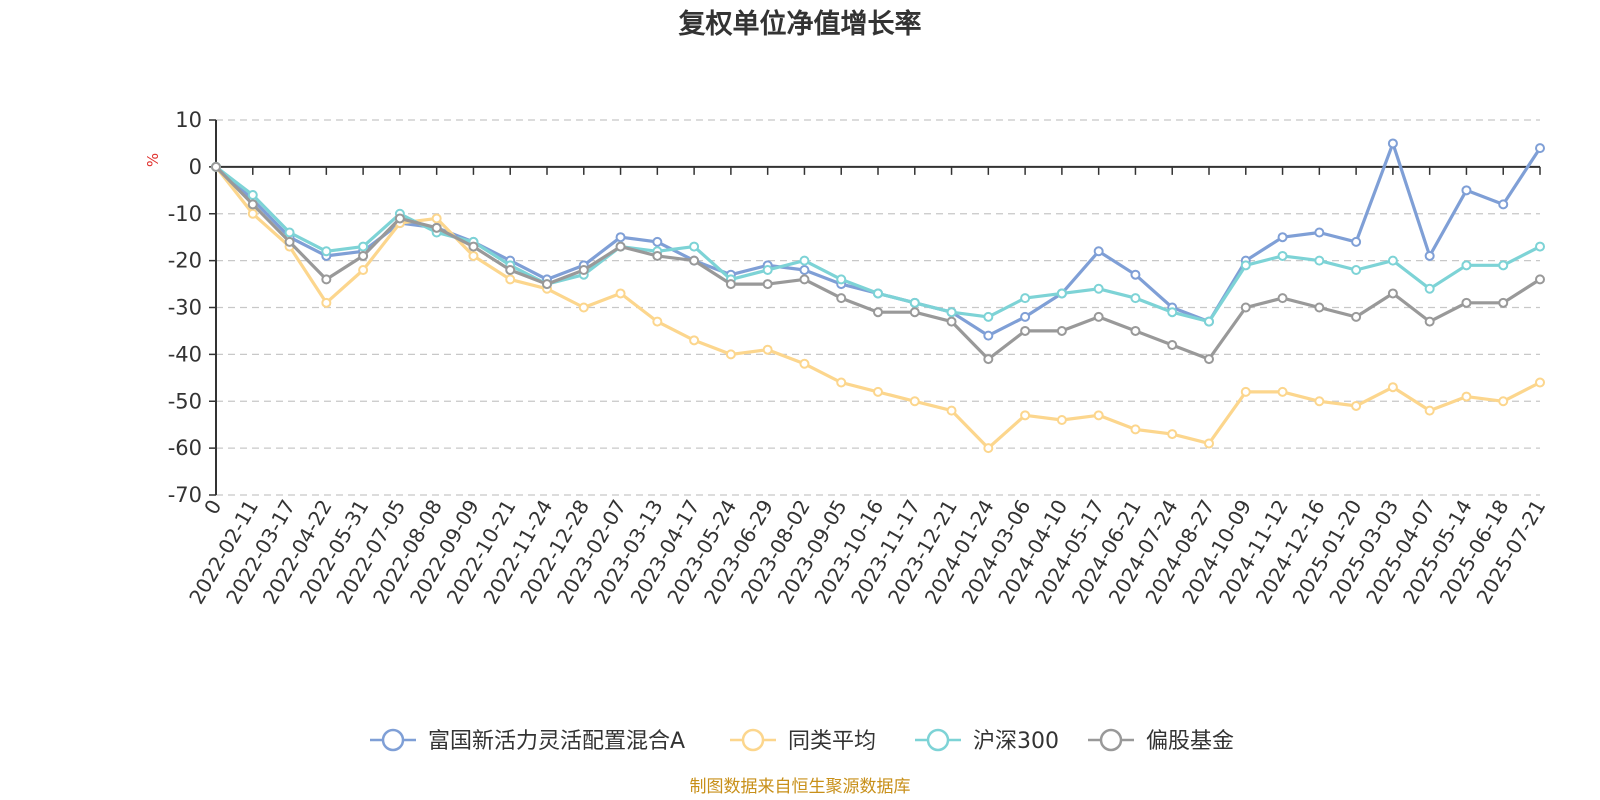  I want to click on y-tick-label: -60, so click(185, 448).